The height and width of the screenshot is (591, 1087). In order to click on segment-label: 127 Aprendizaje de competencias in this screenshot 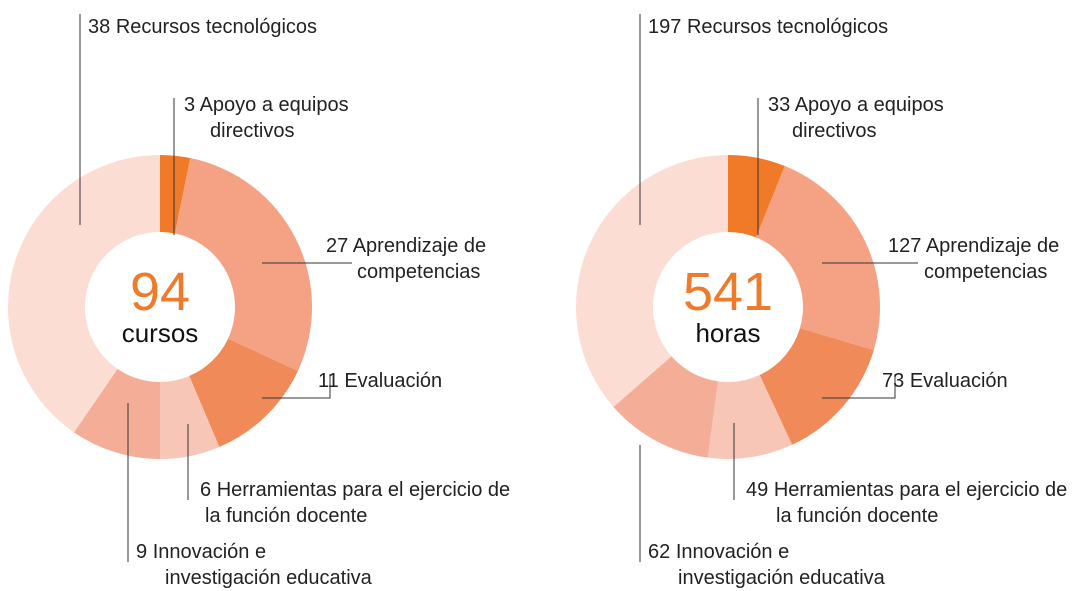, I will do `click(987, 259)`.